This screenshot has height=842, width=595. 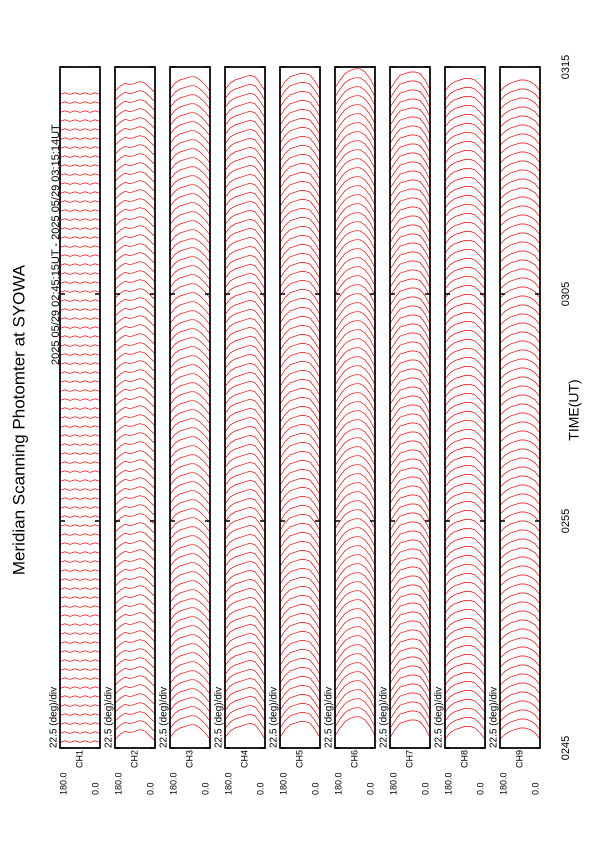 I want to click on channel-label: CH6, so click(x=354, y=759).